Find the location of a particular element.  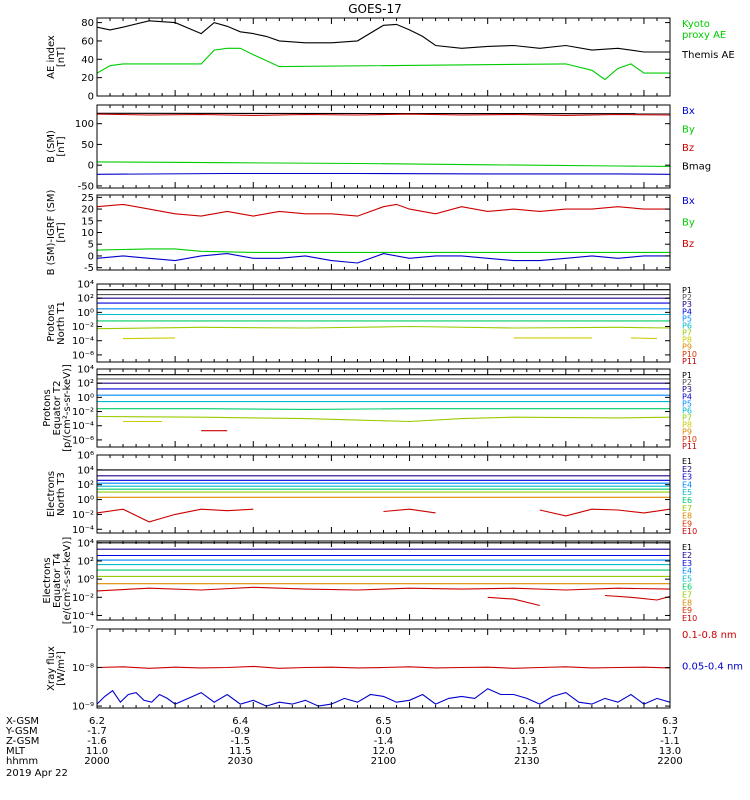

legend-label: P9 is located at coordinates (687, 432).